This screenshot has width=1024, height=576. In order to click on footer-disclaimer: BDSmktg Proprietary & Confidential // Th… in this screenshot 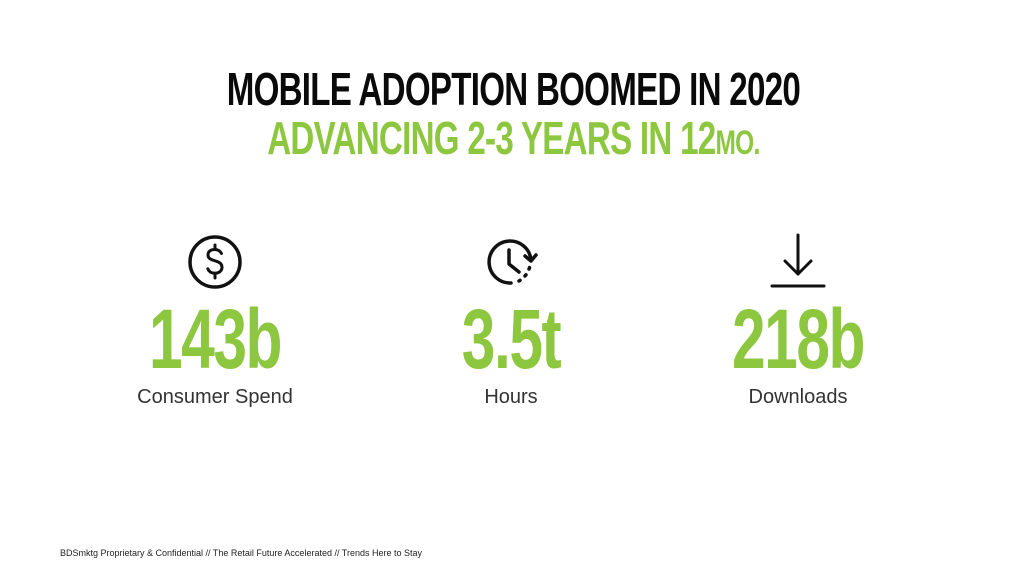, I will do `click(241, 553)`.